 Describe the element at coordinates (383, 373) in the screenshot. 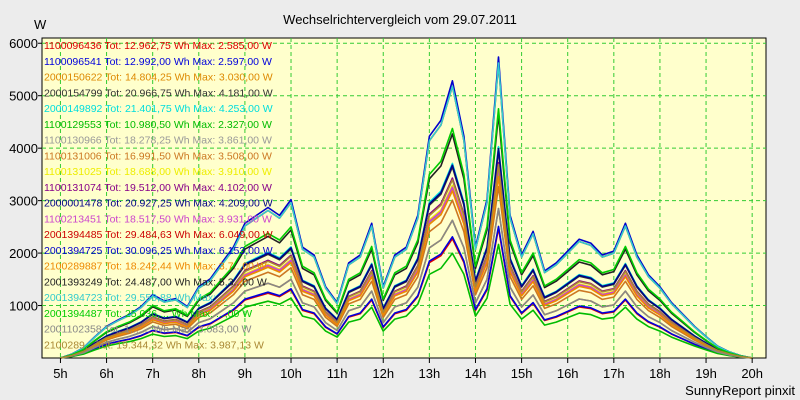

I see `x-tick-label: 12h` at that location.